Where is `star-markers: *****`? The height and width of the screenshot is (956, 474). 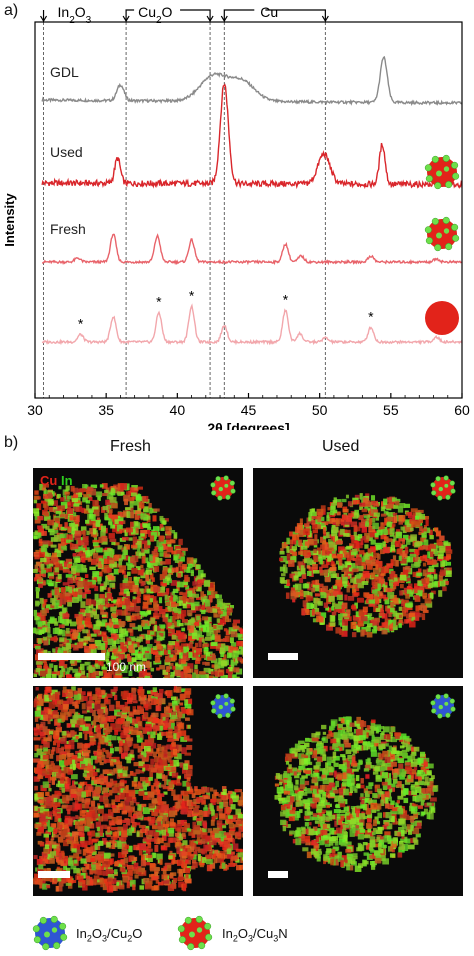 star-markers: ***** is located at coordinates (226, 309).